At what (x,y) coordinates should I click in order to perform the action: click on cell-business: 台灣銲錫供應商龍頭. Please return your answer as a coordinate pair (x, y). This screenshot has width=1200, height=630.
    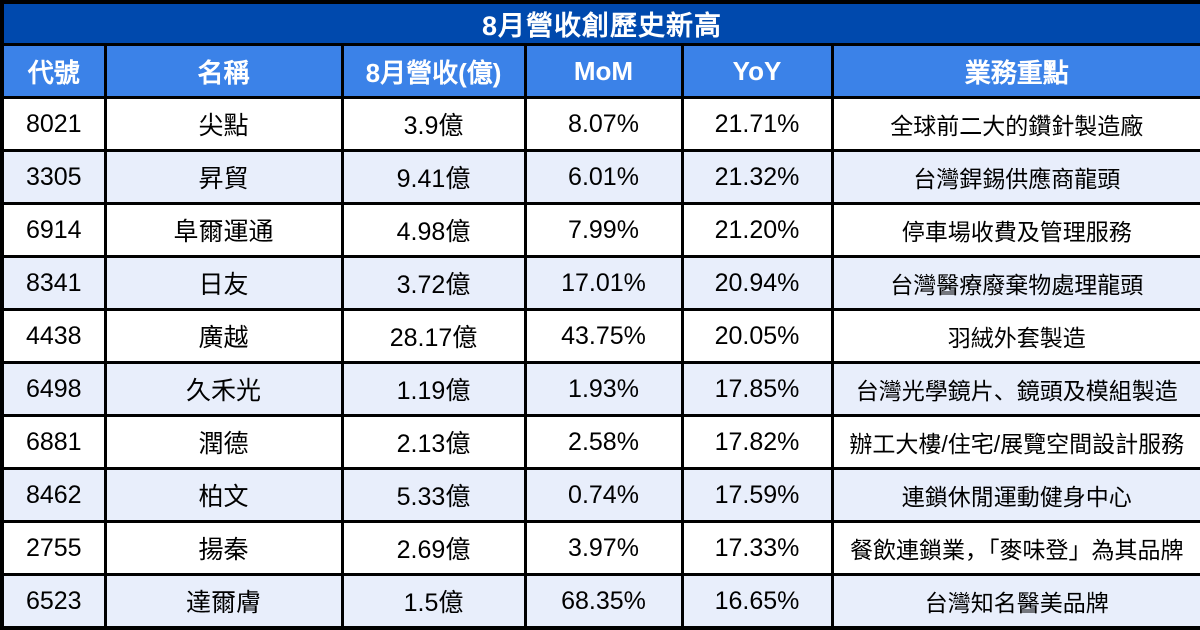
    Looking at the image, I should click on (1015, 177).